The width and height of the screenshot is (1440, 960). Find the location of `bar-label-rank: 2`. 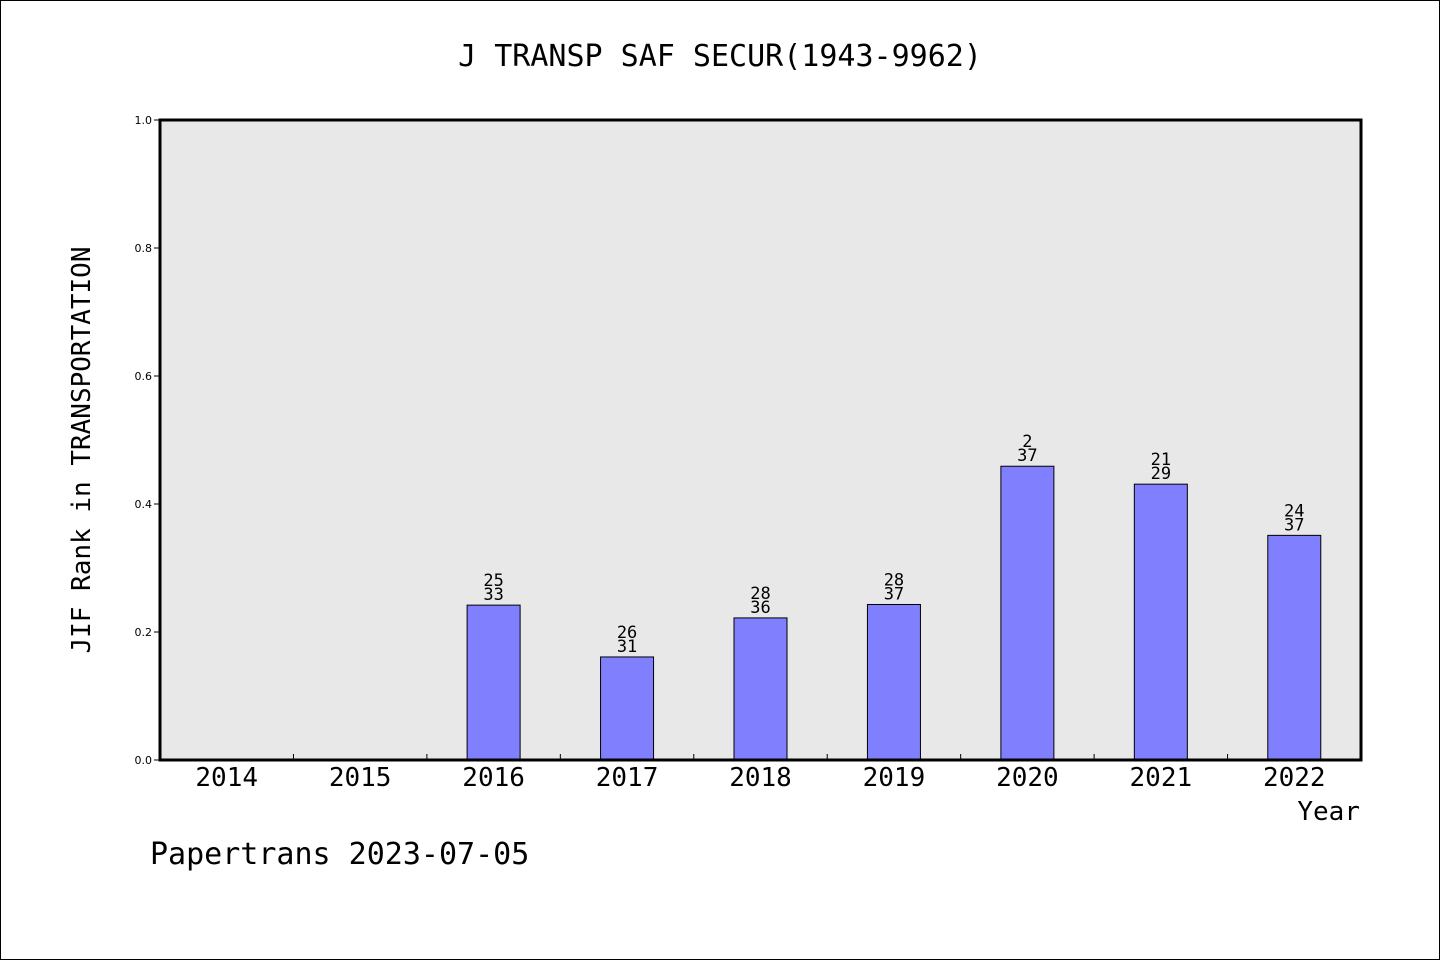

bar-label-rank: 2 is located at coordinates (1027, 442).